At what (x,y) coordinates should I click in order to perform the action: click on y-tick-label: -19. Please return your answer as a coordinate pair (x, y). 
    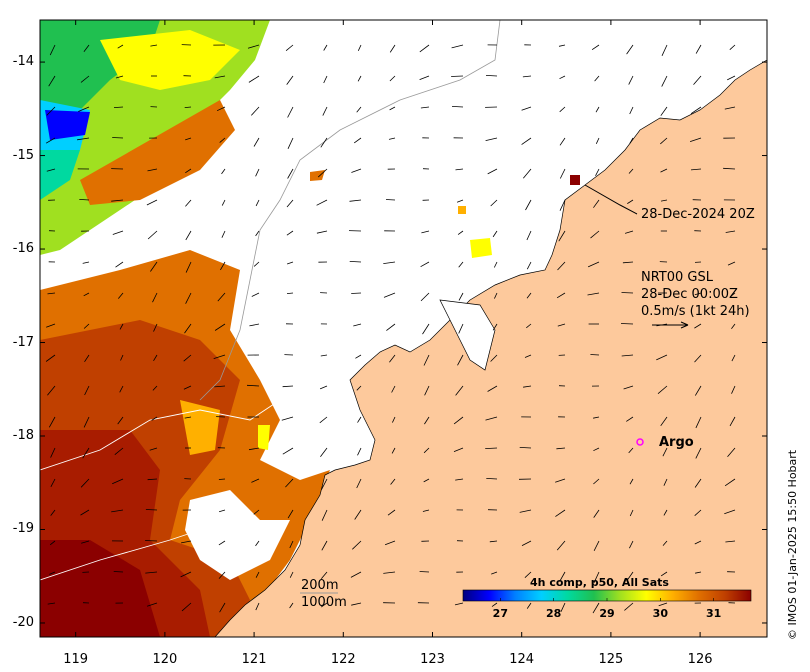
    Looking at the image, I should click on (23, 529).